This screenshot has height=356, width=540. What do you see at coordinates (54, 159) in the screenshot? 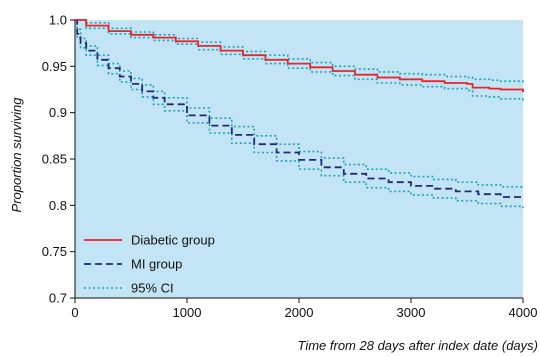
I see `y-tick-label: 0.85` at bounding box center [54, 159].